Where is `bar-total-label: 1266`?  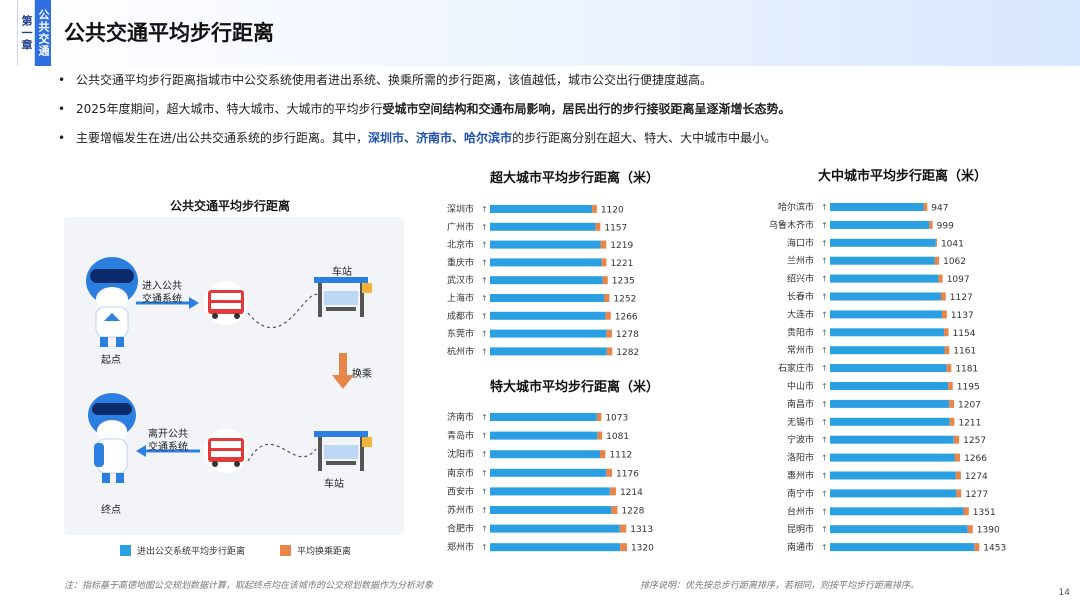 bar-total-label: 1266 is located at coordinates (626, 317).